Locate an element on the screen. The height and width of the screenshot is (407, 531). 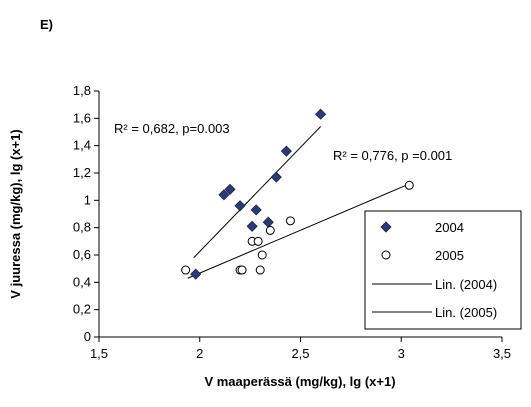
legend-box is located at coordinates (443, 270).